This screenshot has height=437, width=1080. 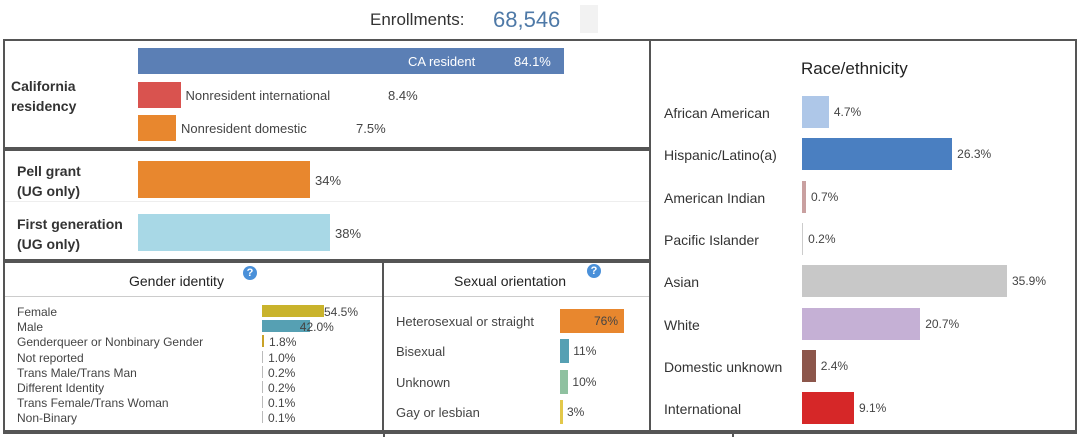 What do you see at coordinates (1029, 281) in the screenshot?
I see `race-value-label: 35.9%` at bounding box center [1029, 281].